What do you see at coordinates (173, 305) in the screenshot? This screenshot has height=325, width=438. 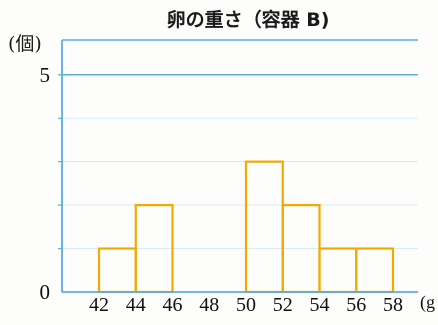 I see `x-tick-label: 46` at bounding box center [173, 305].